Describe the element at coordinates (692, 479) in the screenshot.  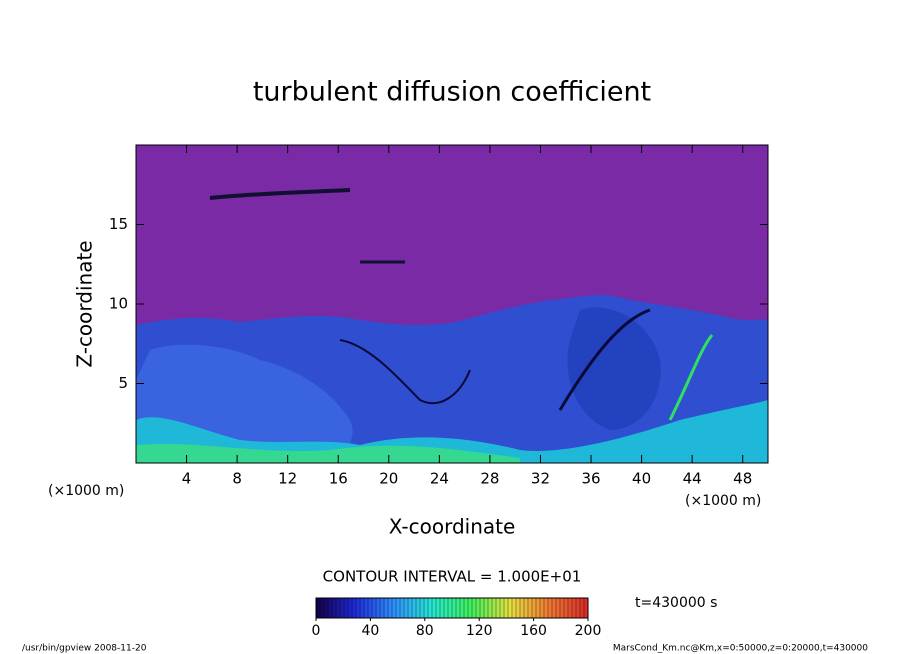
I see `x-tick-label: 44` at that location.